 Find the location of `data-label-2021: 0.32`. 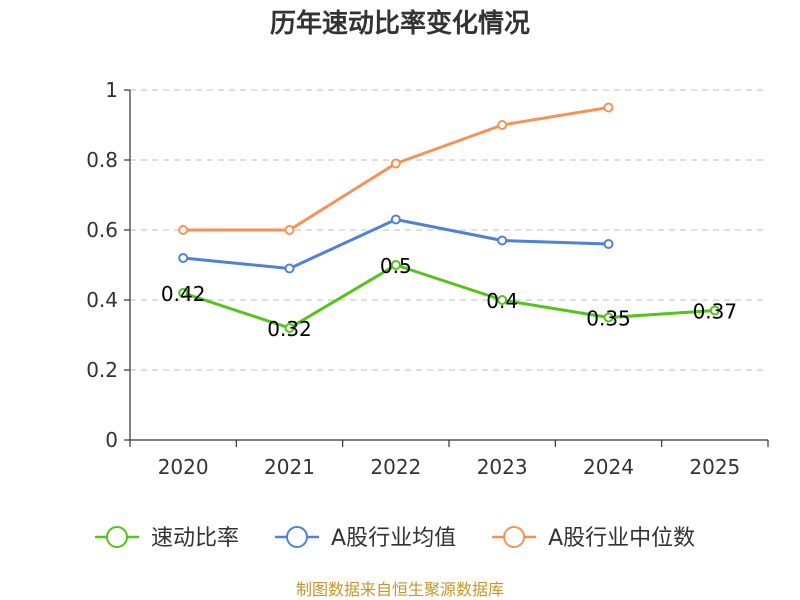

data-label-2021: 0.32 is located at coordinates (289, 329).